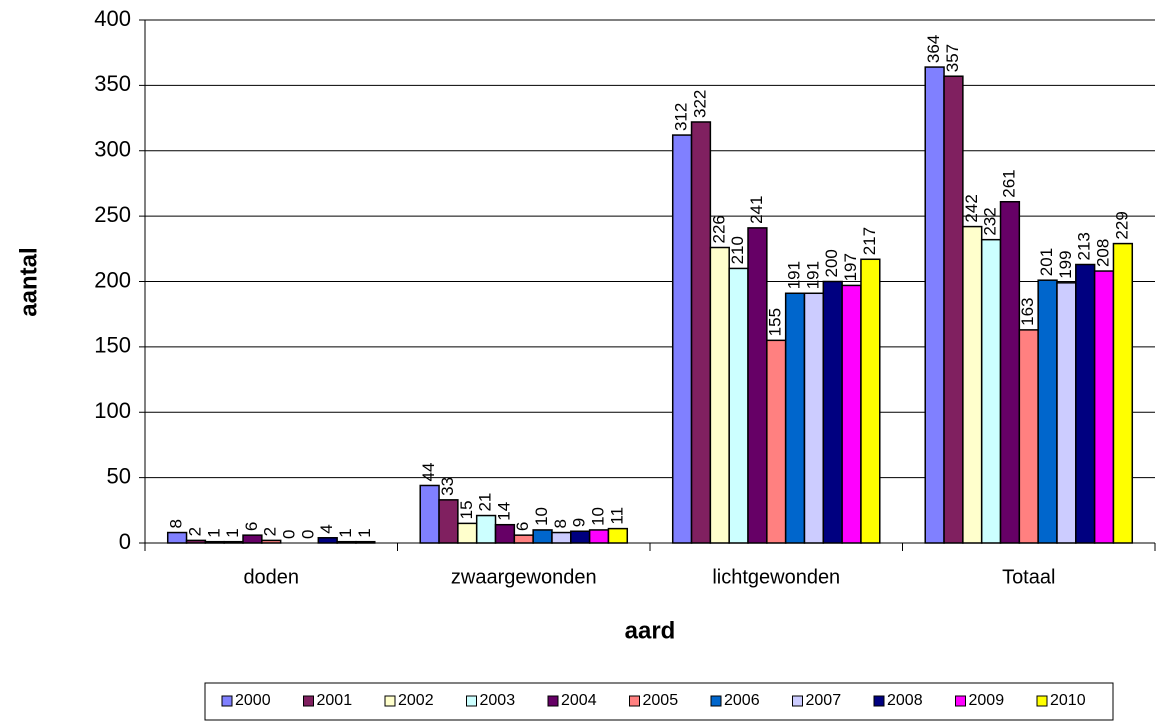 The width and height of the screenshot is (1165, 724). What do you see at coordinates (524, 577) in the screenshot?
I see `x-tick-label: zwaargewonden` at bounding box center [524, 577].